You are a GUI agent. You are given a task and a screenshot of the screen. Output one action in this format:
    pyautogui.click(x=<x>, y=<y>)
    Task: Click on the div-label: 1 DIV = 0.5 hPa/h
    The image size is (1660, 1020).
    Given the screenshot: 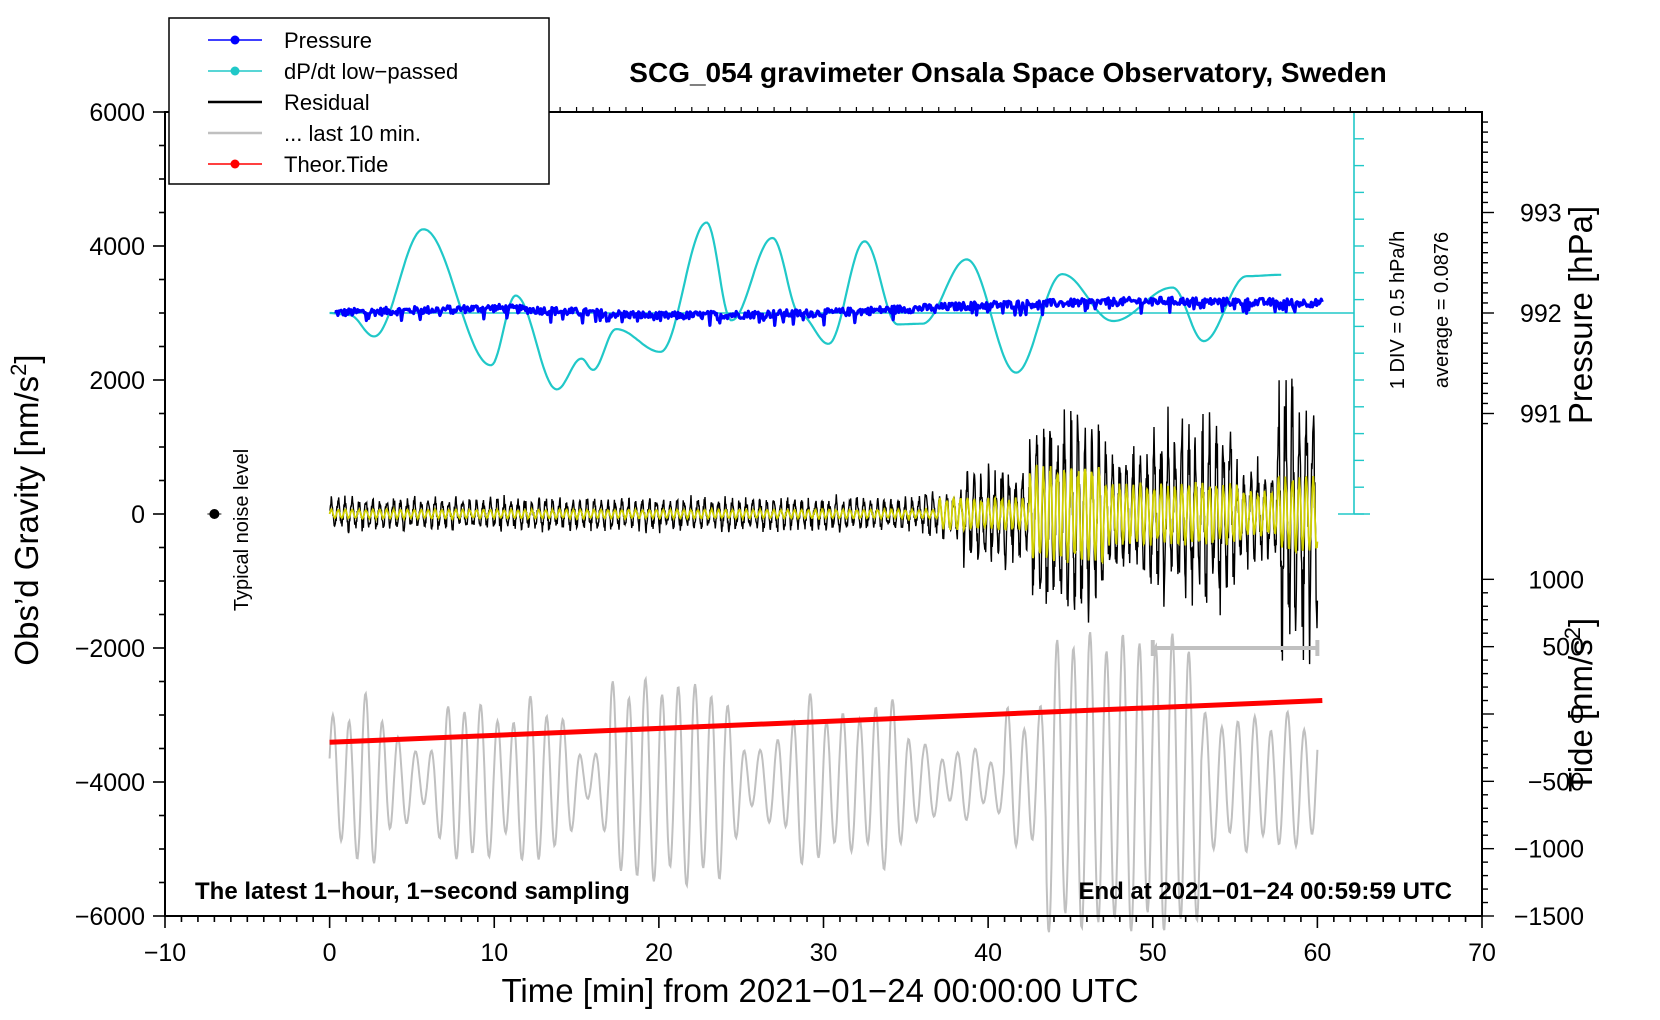 What is the action you would take?
    pyautogui.click(x=1398, y=310)
    